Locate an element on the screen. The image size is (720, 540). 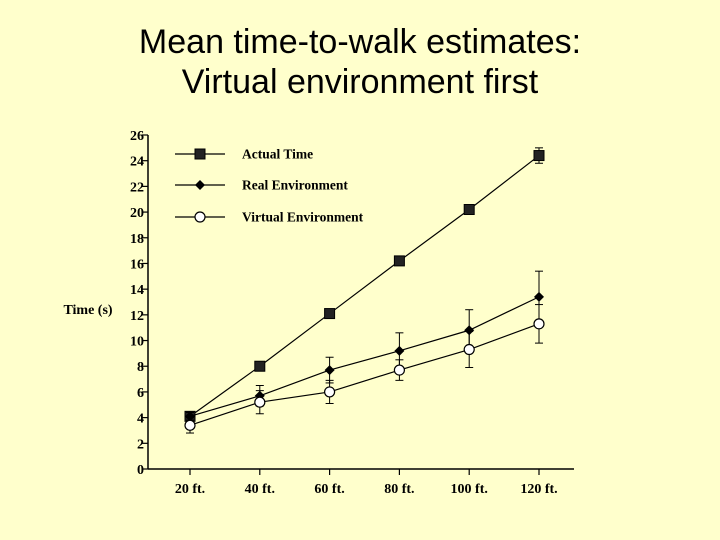
y-tick-label: 10 is located at coordinates (137, 342).